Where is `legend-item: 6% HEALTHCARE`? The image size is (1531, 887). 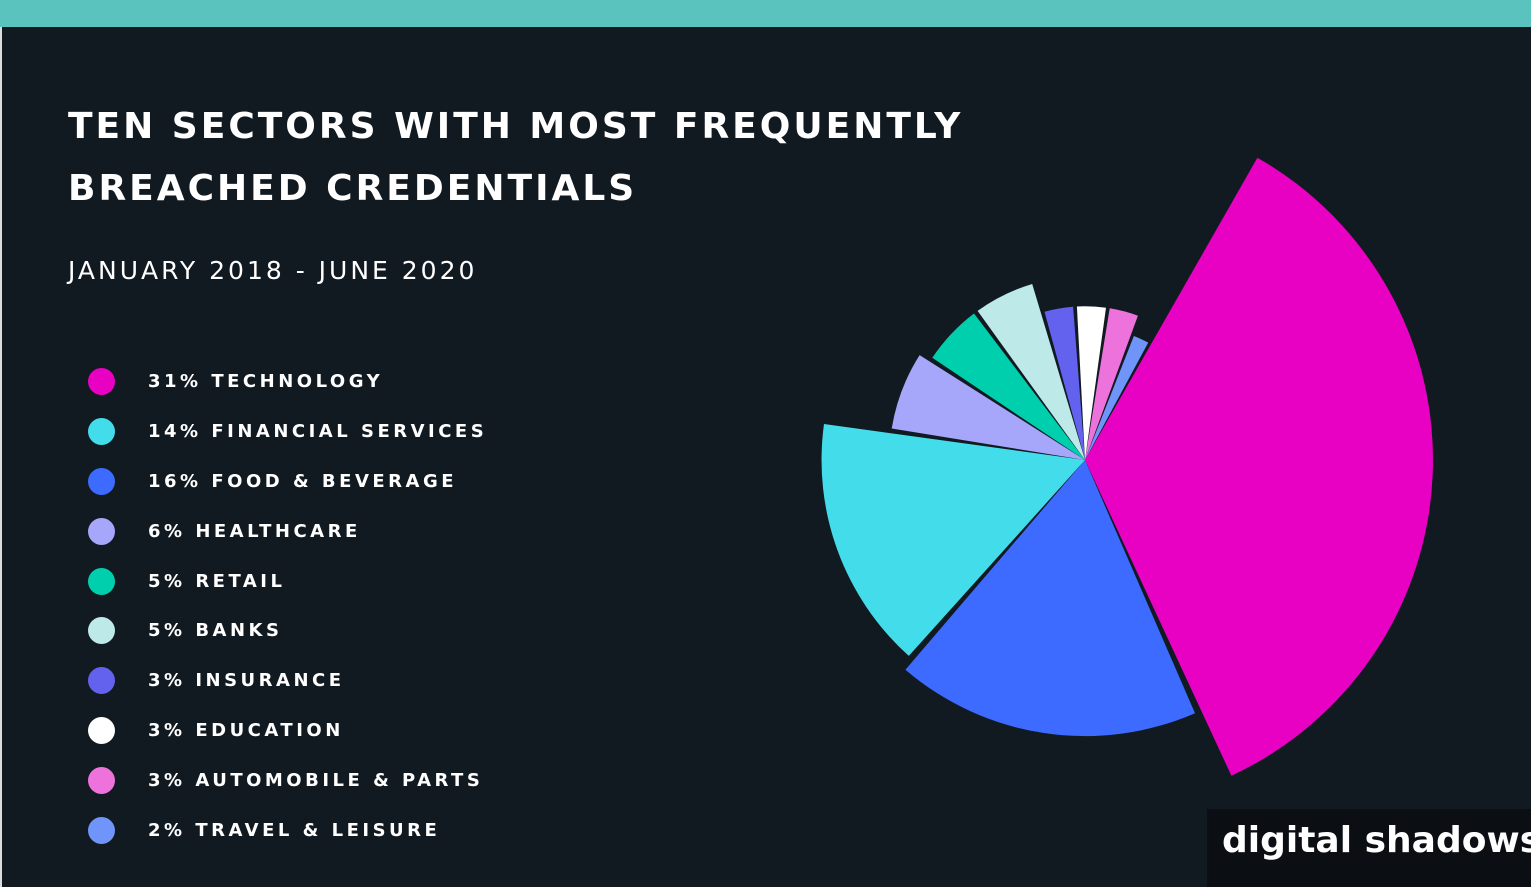 legend-item: 6% HEALTHCARE is located at coordinates (287, 531).